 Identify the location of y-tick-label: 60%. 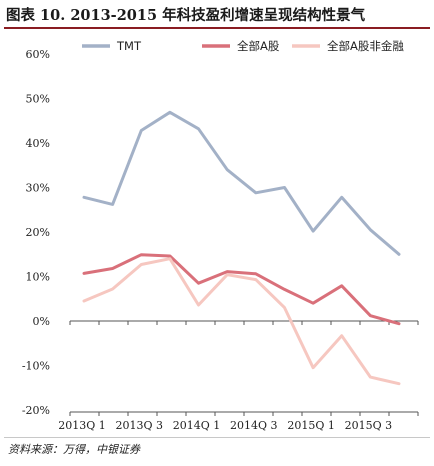
(38, 54).